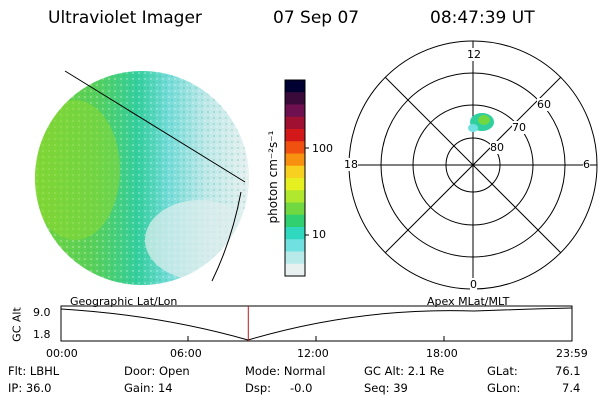  What do you see at coordinates (504, 388) in the screenshot?
I see `status-glon-label: GLon:` at bounding box center [504, 388].